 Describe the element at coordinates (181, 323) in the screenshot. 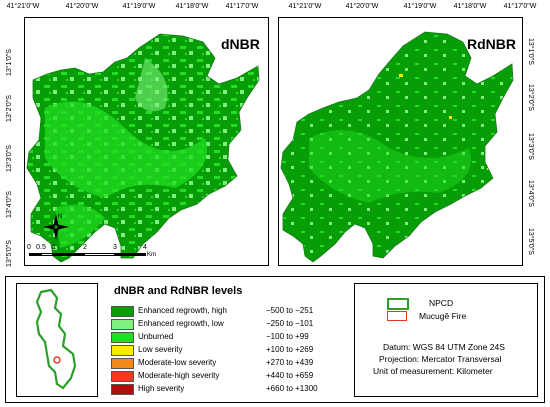

I see `legend-item-label: Enhanced regrowth, low` at that location.